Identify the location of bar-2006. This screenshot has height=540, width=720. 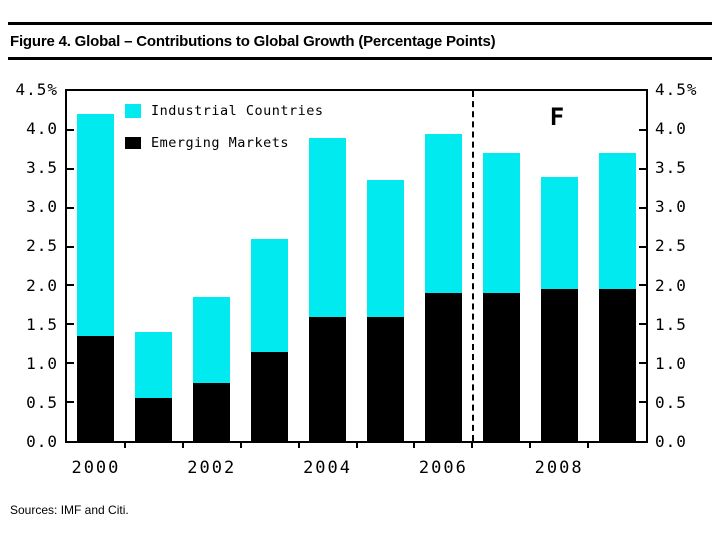
(443, 287).